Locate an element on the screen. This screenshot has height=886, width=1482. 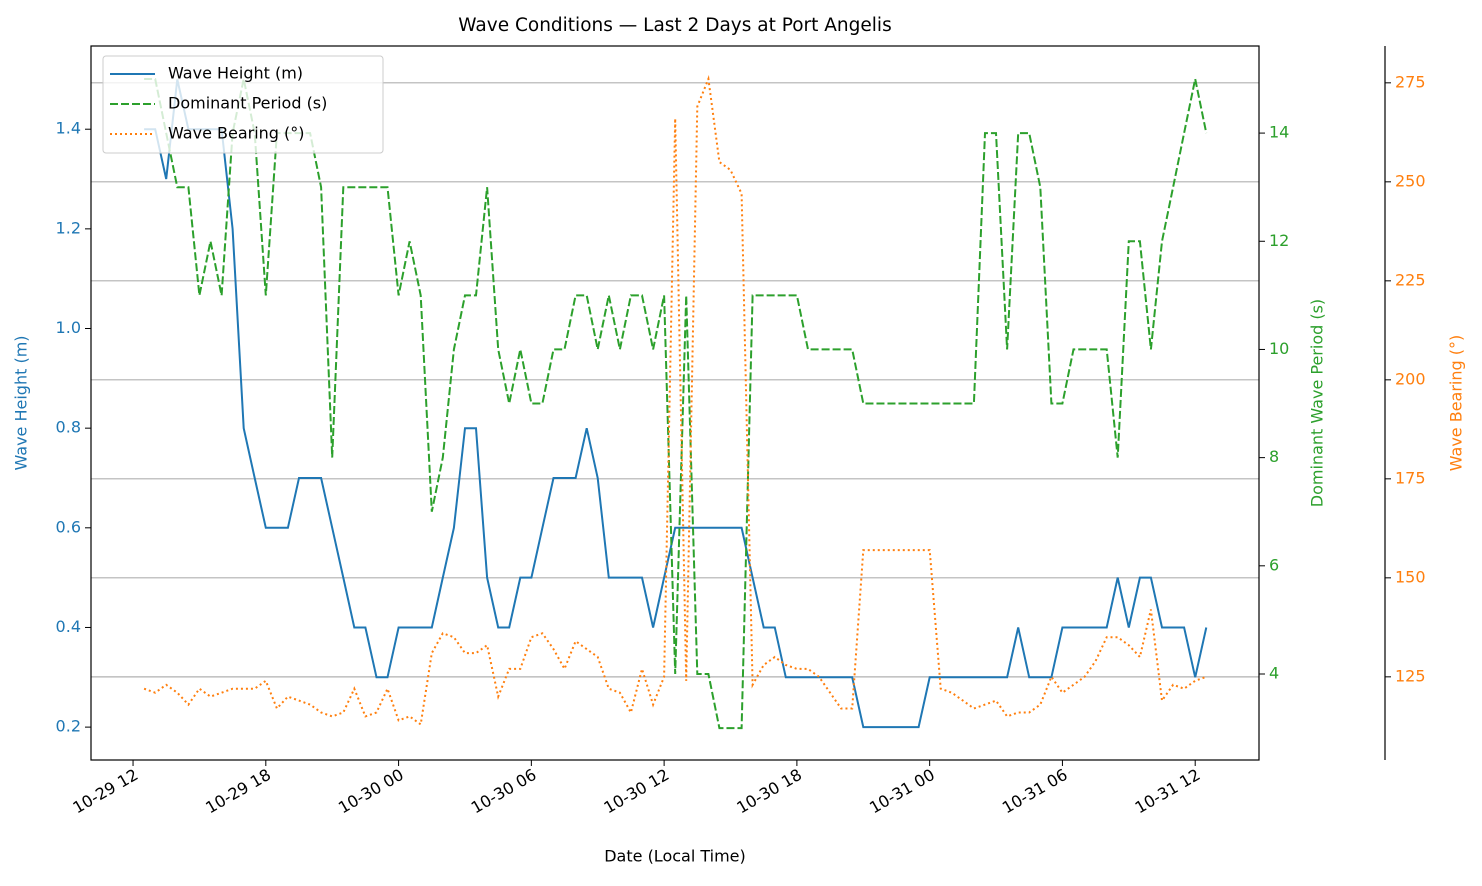
y-tick-label: 250 is located at coordinates (1410, 180).